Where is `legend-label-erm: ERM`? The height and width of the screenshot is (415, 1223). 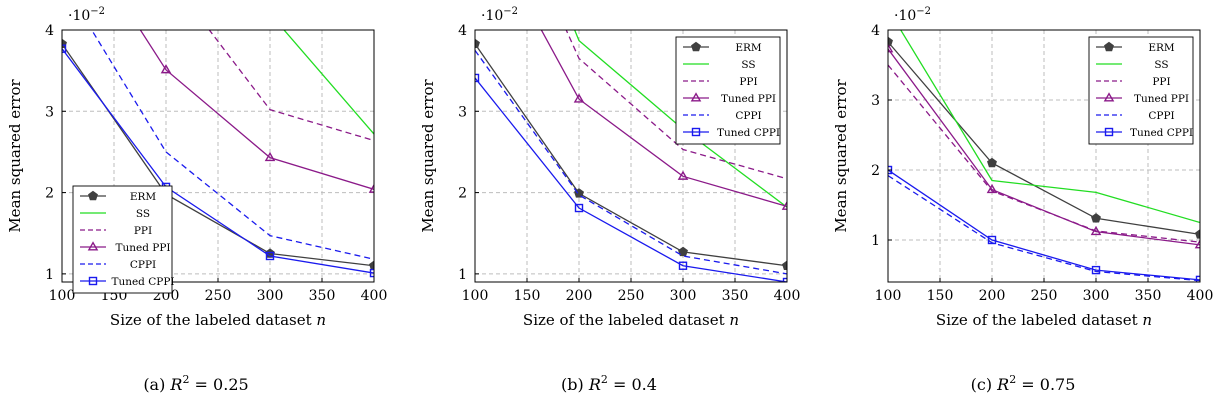
legend-label-erm: ERM is located at coordinates (143, 197).